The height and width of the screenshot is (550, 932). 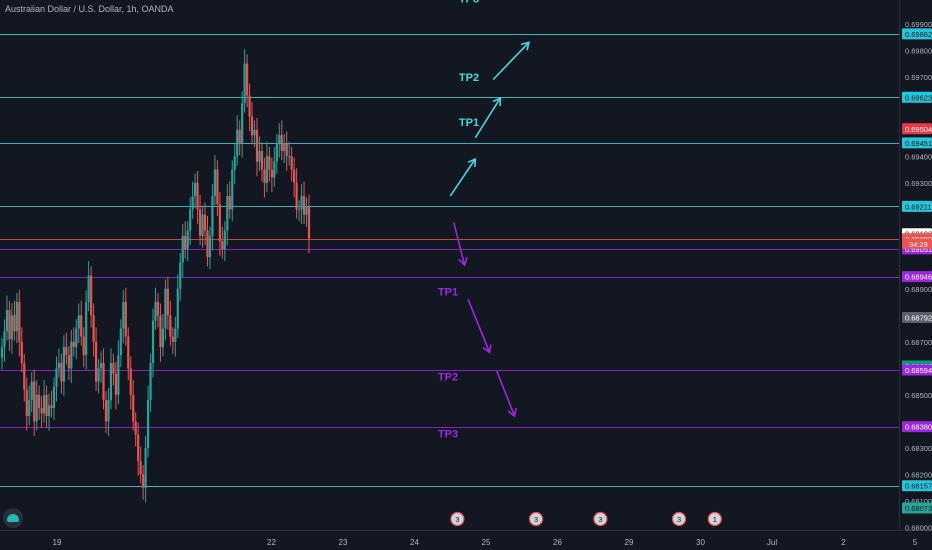 I want to click on time-tick-label: 23, so click(x=343, y=542).